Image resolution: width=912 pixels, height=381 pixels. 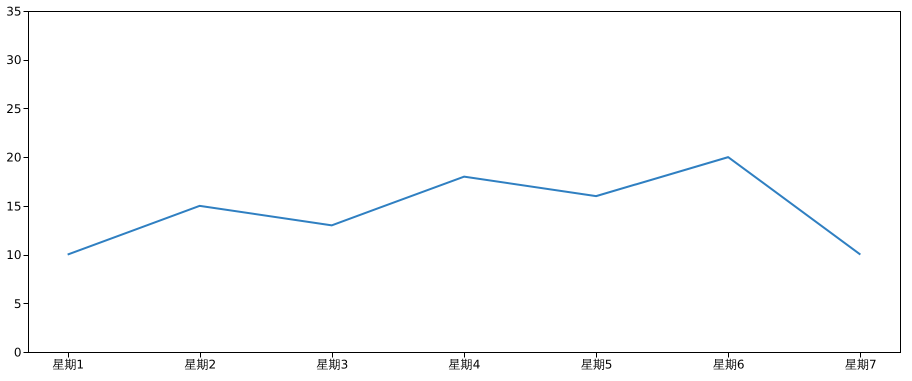 I want to click on x-tick-label: 星期5, so click(x=596, y=365).